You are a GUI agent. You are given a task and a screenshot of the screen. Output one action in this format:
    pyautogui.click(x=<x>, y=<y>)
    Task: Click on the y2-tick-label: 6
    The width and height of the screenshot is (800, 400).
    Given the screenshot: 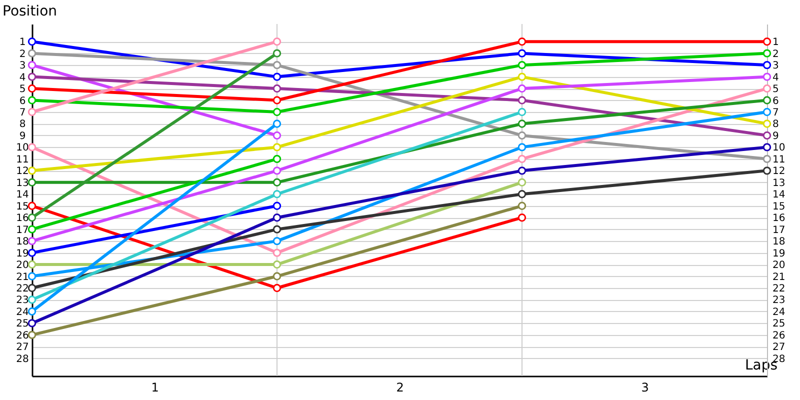 What is the action you would take?
    pyautogui.click(x=775, y=101)
    